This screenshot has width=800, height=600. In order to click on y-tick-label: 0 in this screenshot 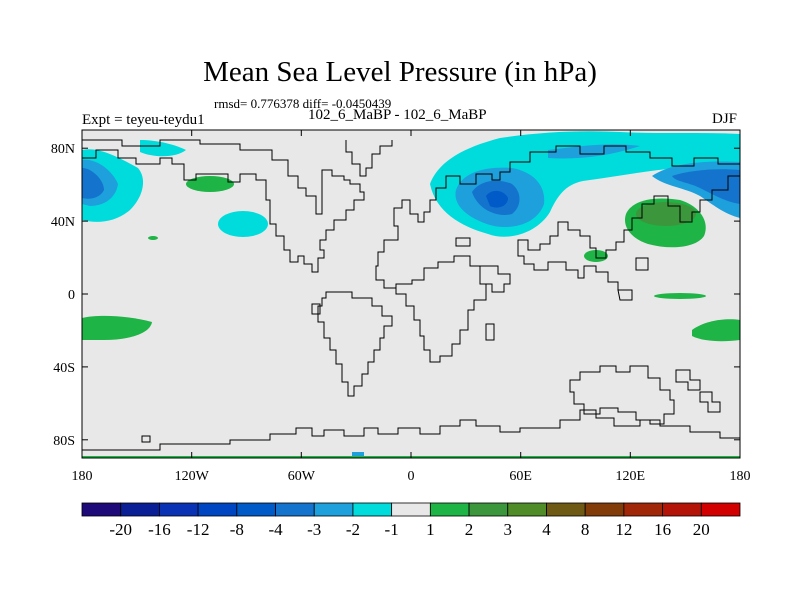, I will do `click(71, 295)`.